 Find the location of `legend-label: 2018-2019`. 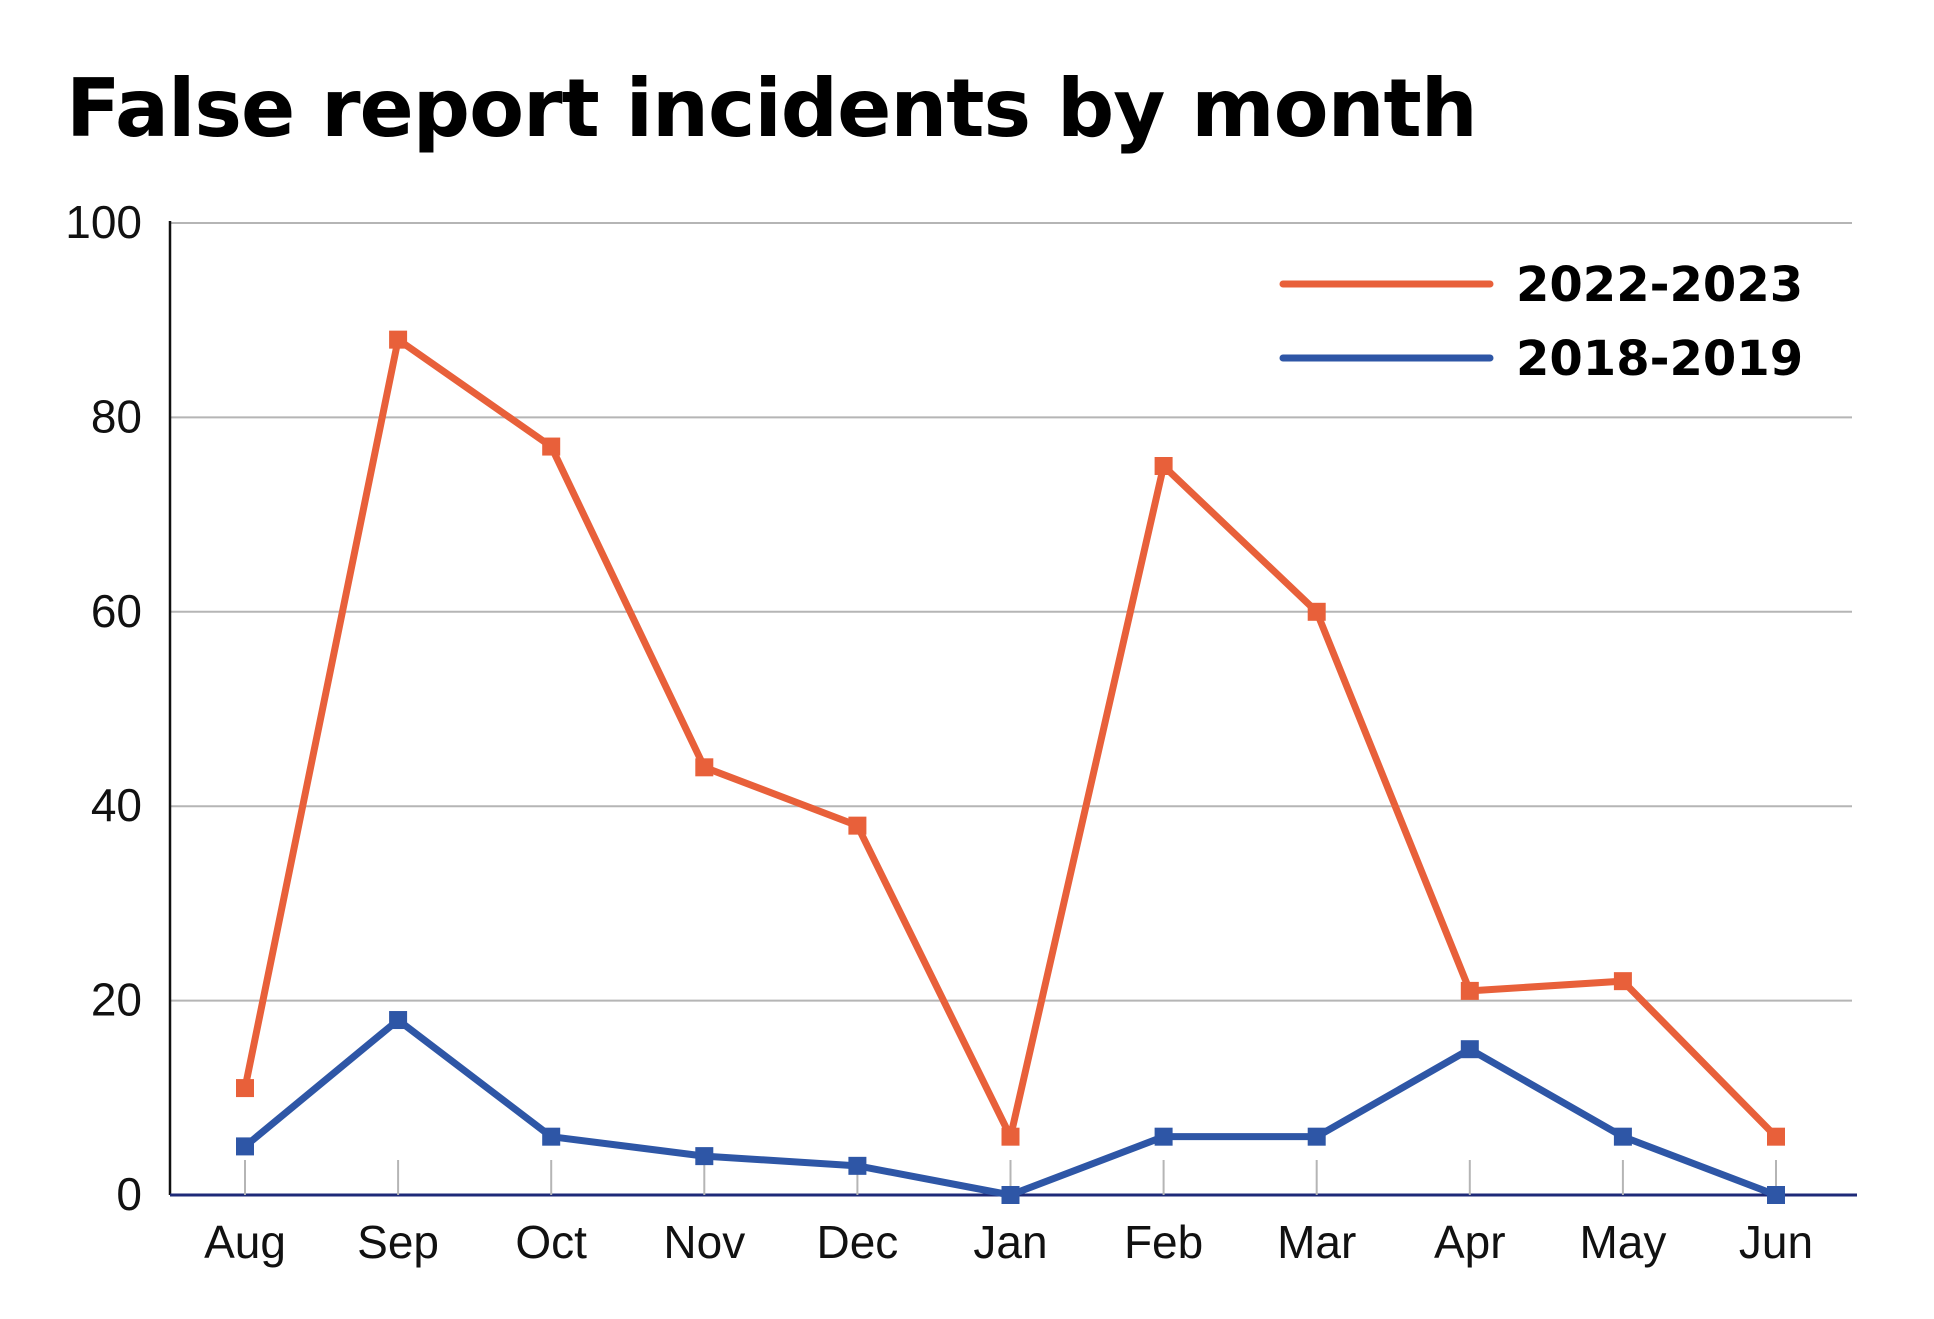

legend-label: 2018-2019 is located at coordinates (1659, 359).